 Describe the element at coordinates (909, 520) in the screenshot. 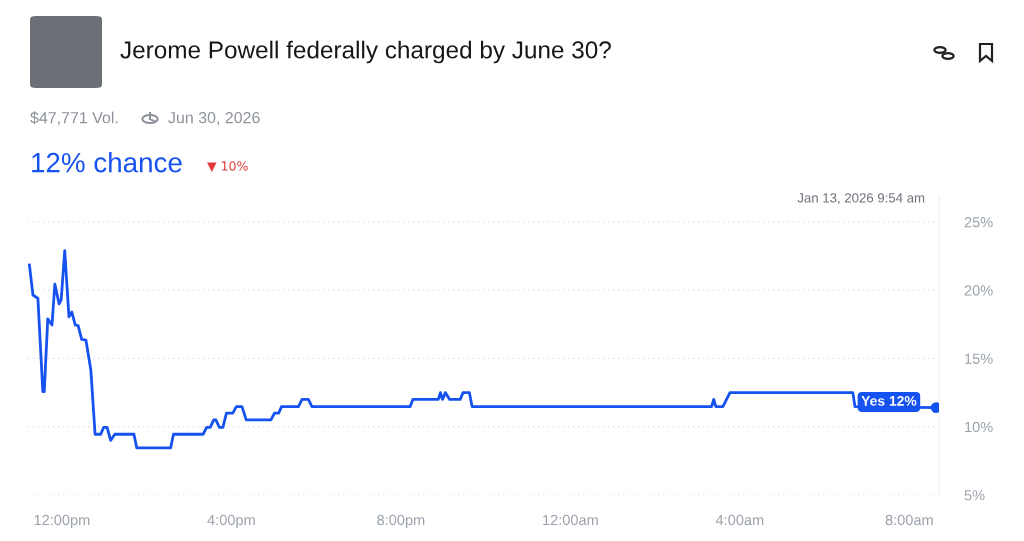

I see `x-tick-label: 8:00am` at that location.